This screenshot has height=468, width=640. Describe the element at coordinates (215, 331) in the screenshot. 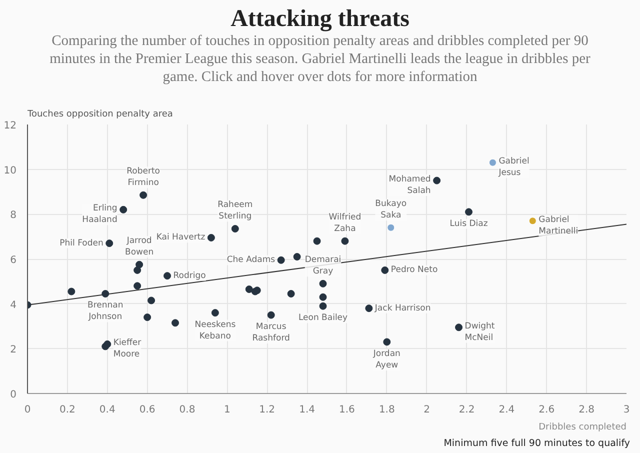

I see `series-label: Neeskens Kebano` at that location.